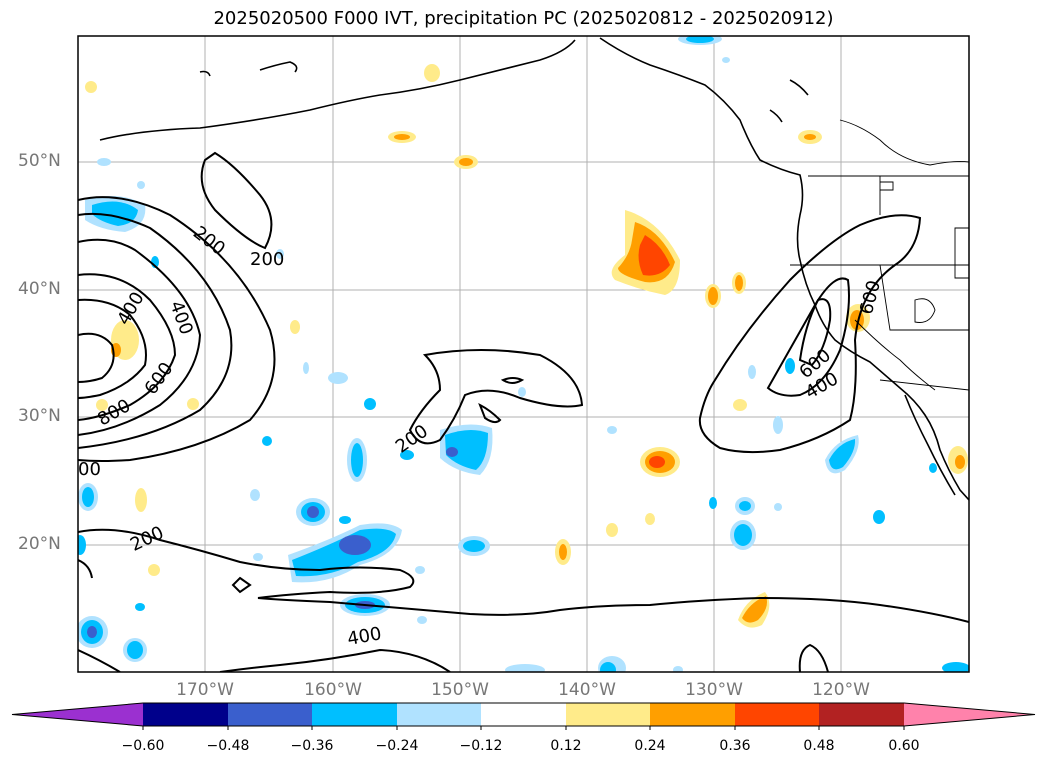  Describe the element at coordinates (481, 746) in the screenshot. I see `colorbar-tick-label: −0.12` at that location.